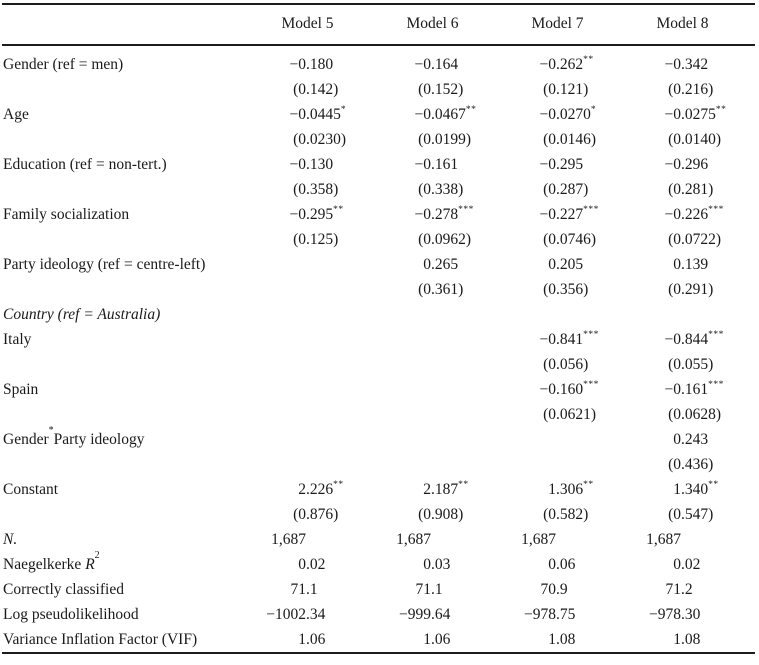 Image resolution: width=759 pixels, height=665 pixels. I want to click on cell-integer-part: 71, so click(423, 589).